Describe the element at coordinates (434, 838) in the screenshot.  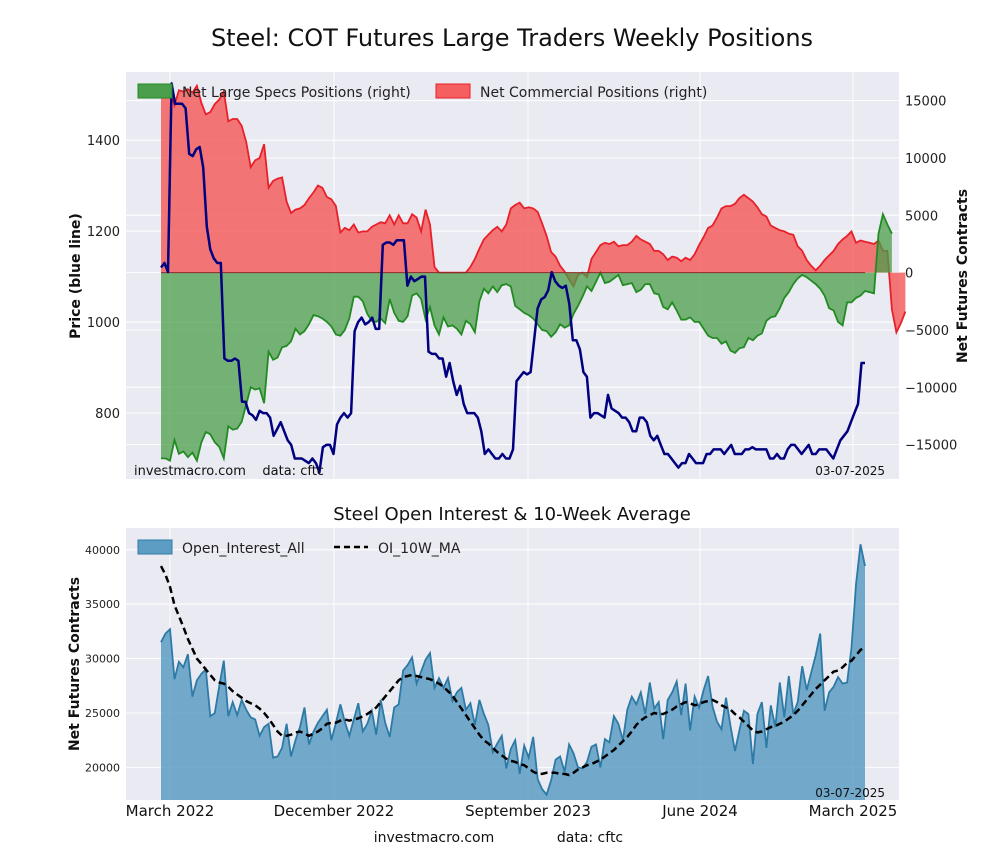
I see `footer-site: investmacro.com` at that location.